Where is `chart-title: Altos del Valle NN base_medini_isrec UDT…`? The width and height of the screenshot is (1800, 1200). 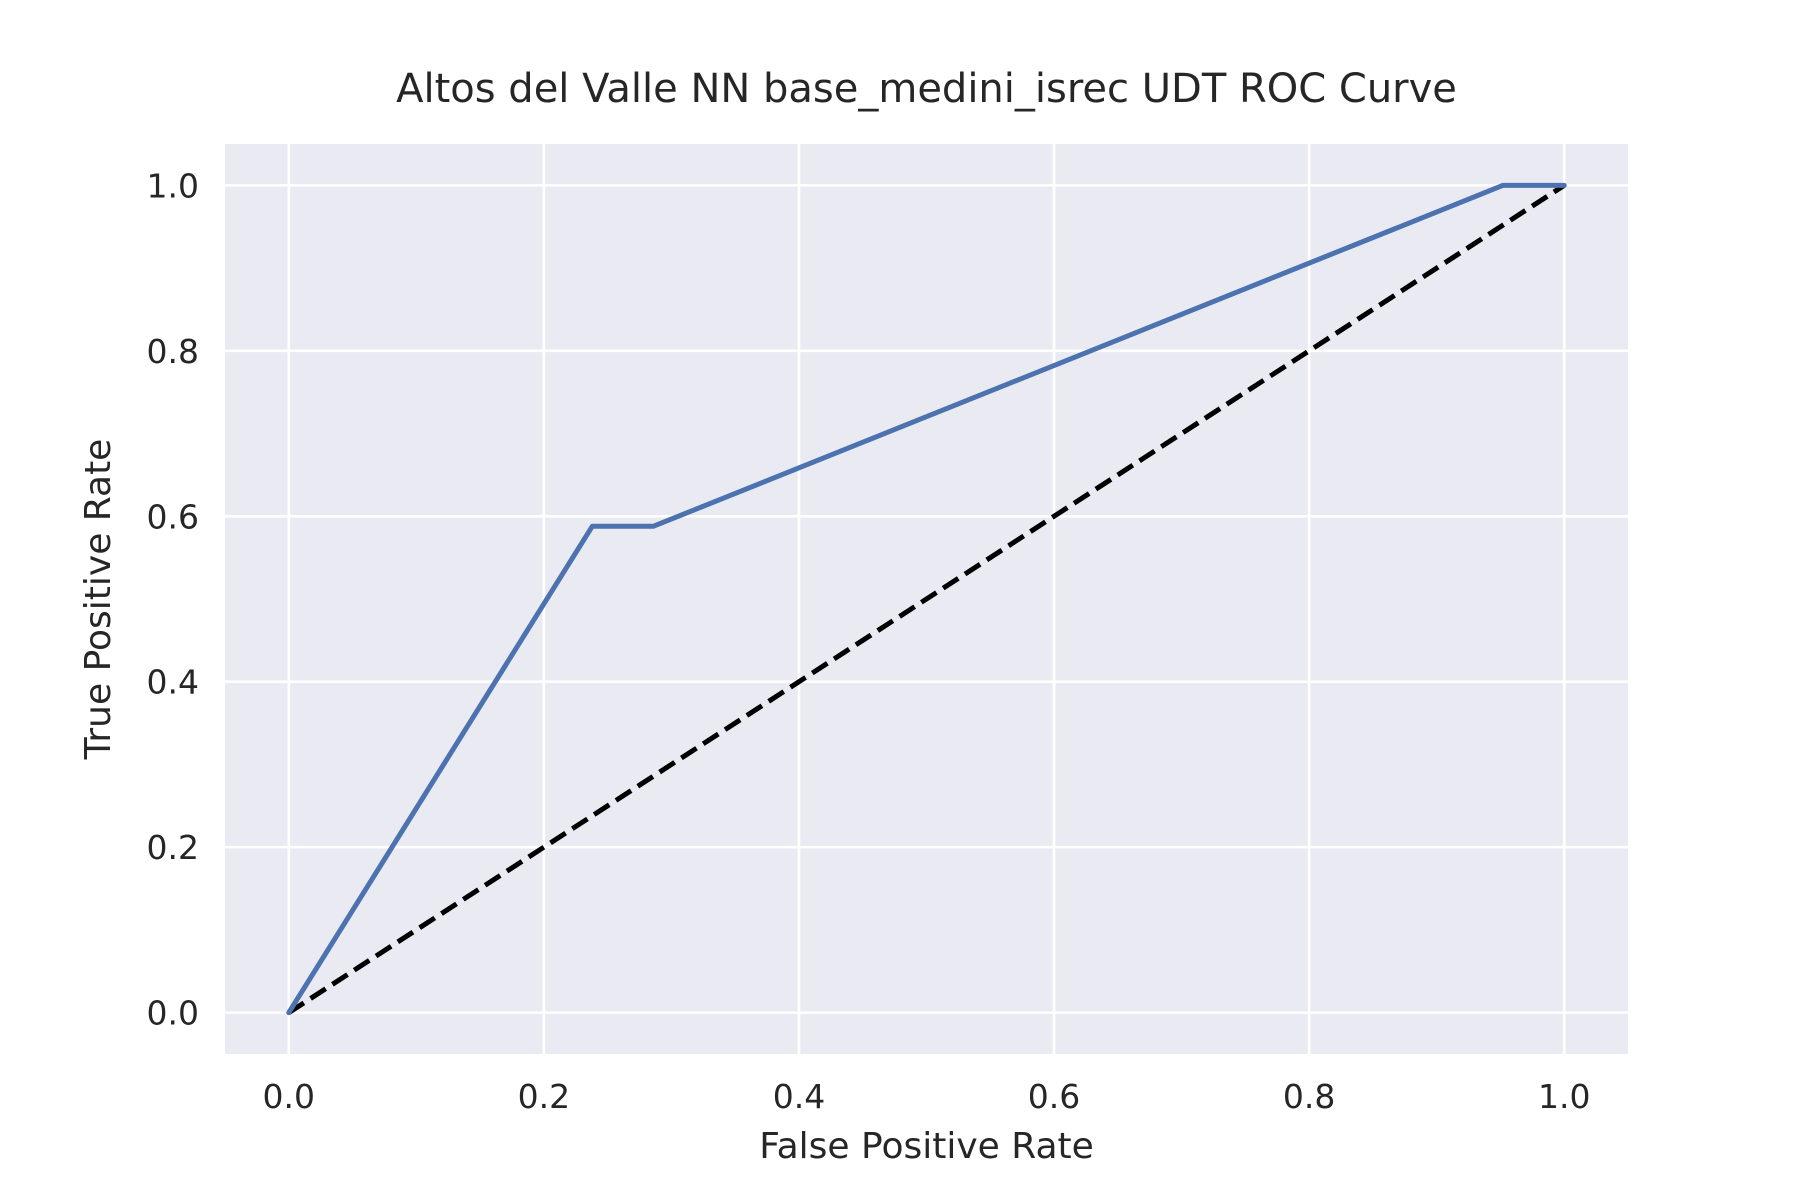 chart-title: Altos del Valle NN base_medini_isrec UDT… is located at coordinates (926, 89).